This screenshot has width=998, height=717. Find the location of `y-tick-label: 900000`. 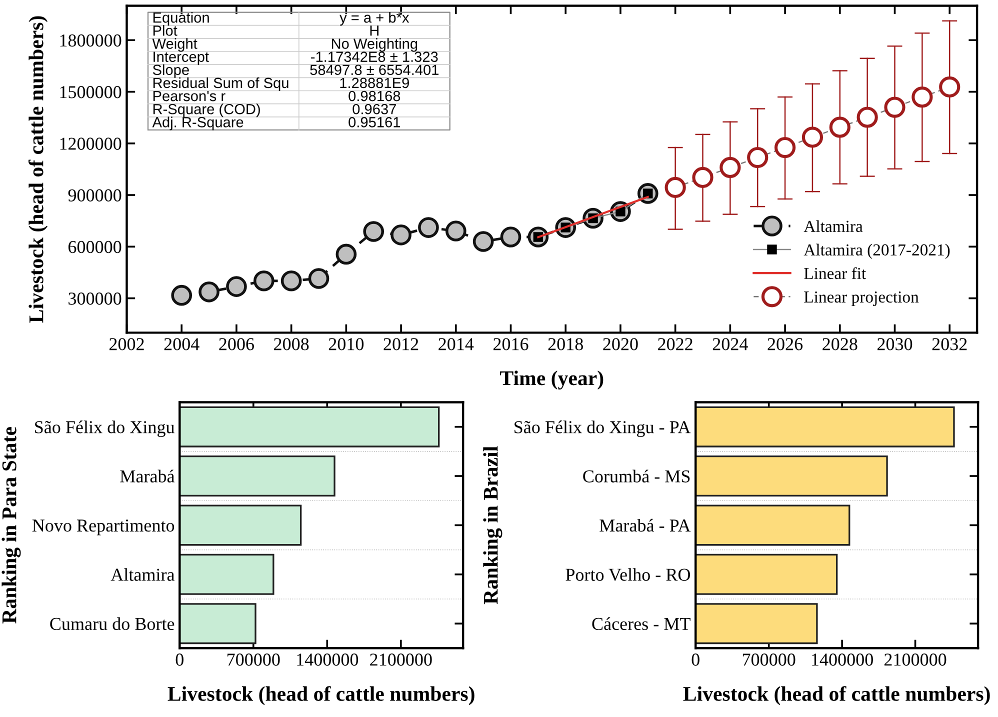

y-tick-label: 900000 is located at coordinates (95, 195).